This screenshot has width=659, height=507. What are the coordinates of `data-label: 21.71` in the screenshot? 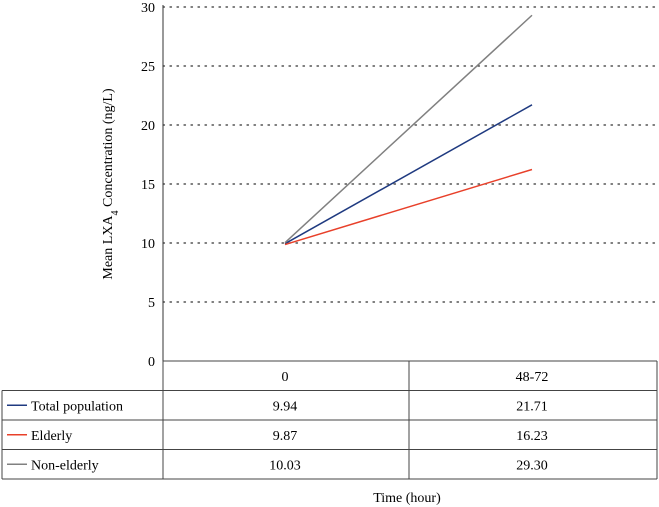 It's located at (532, 406).